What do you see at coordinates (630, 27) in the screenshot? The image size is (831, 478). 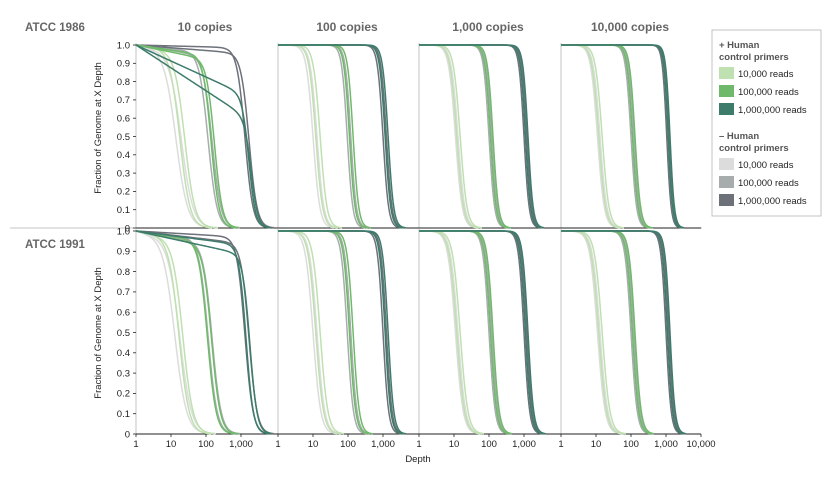 I see `column-title-10000-copies: 10,000 copies` at bounding box center [630, 27].